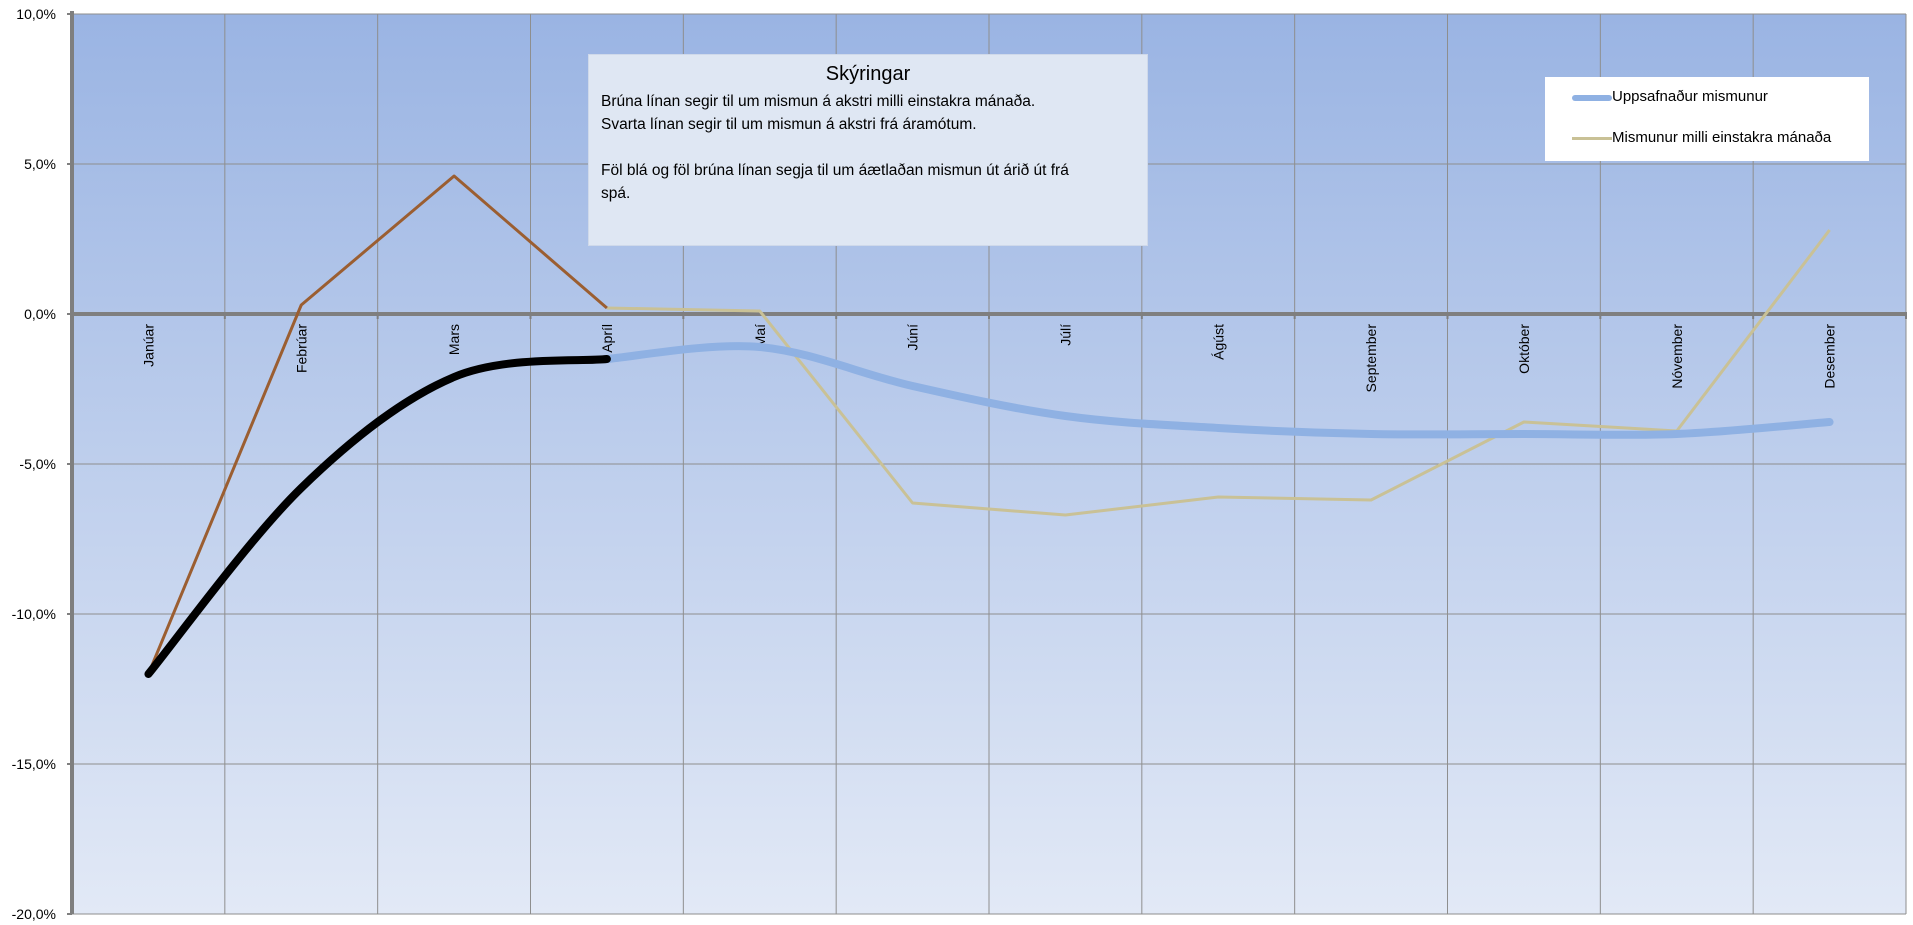  I want to click on legend-label-mismunur: Mismunur milli einstakra mánaða, so click(1722, 137).